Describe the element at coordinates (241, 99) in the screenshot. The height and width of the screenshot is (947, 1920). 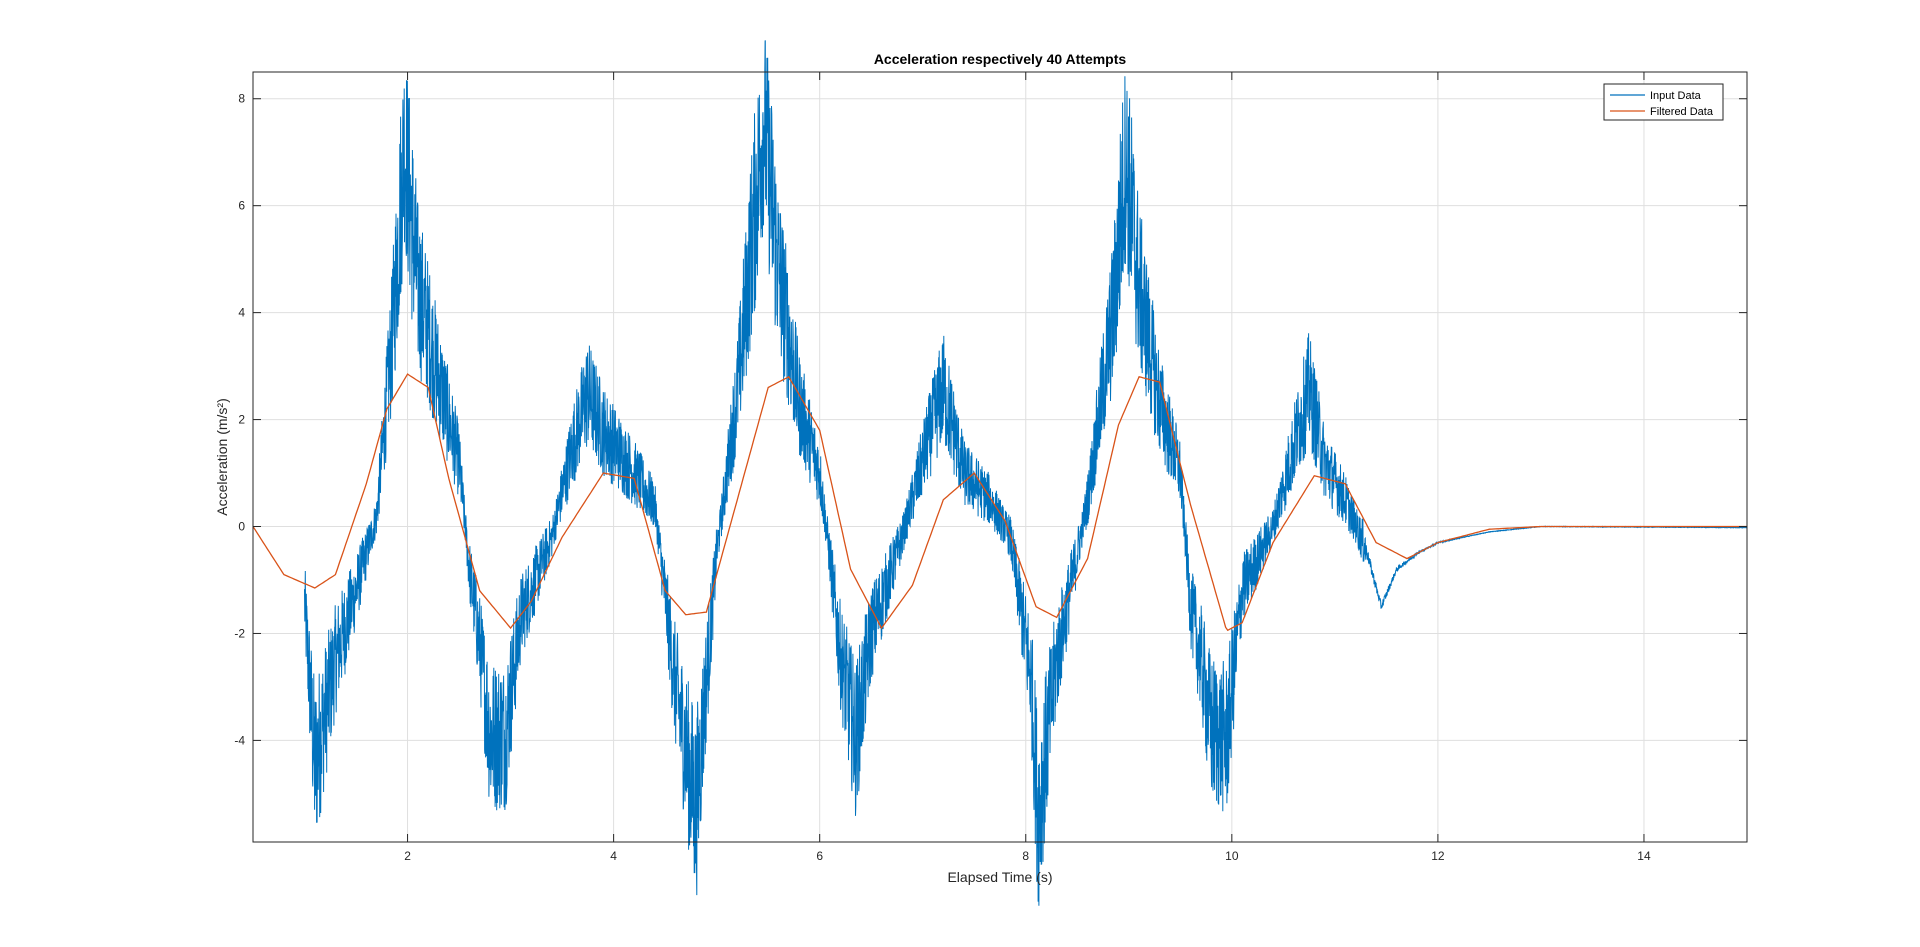
I see `y-tick-label: 8` at that location.